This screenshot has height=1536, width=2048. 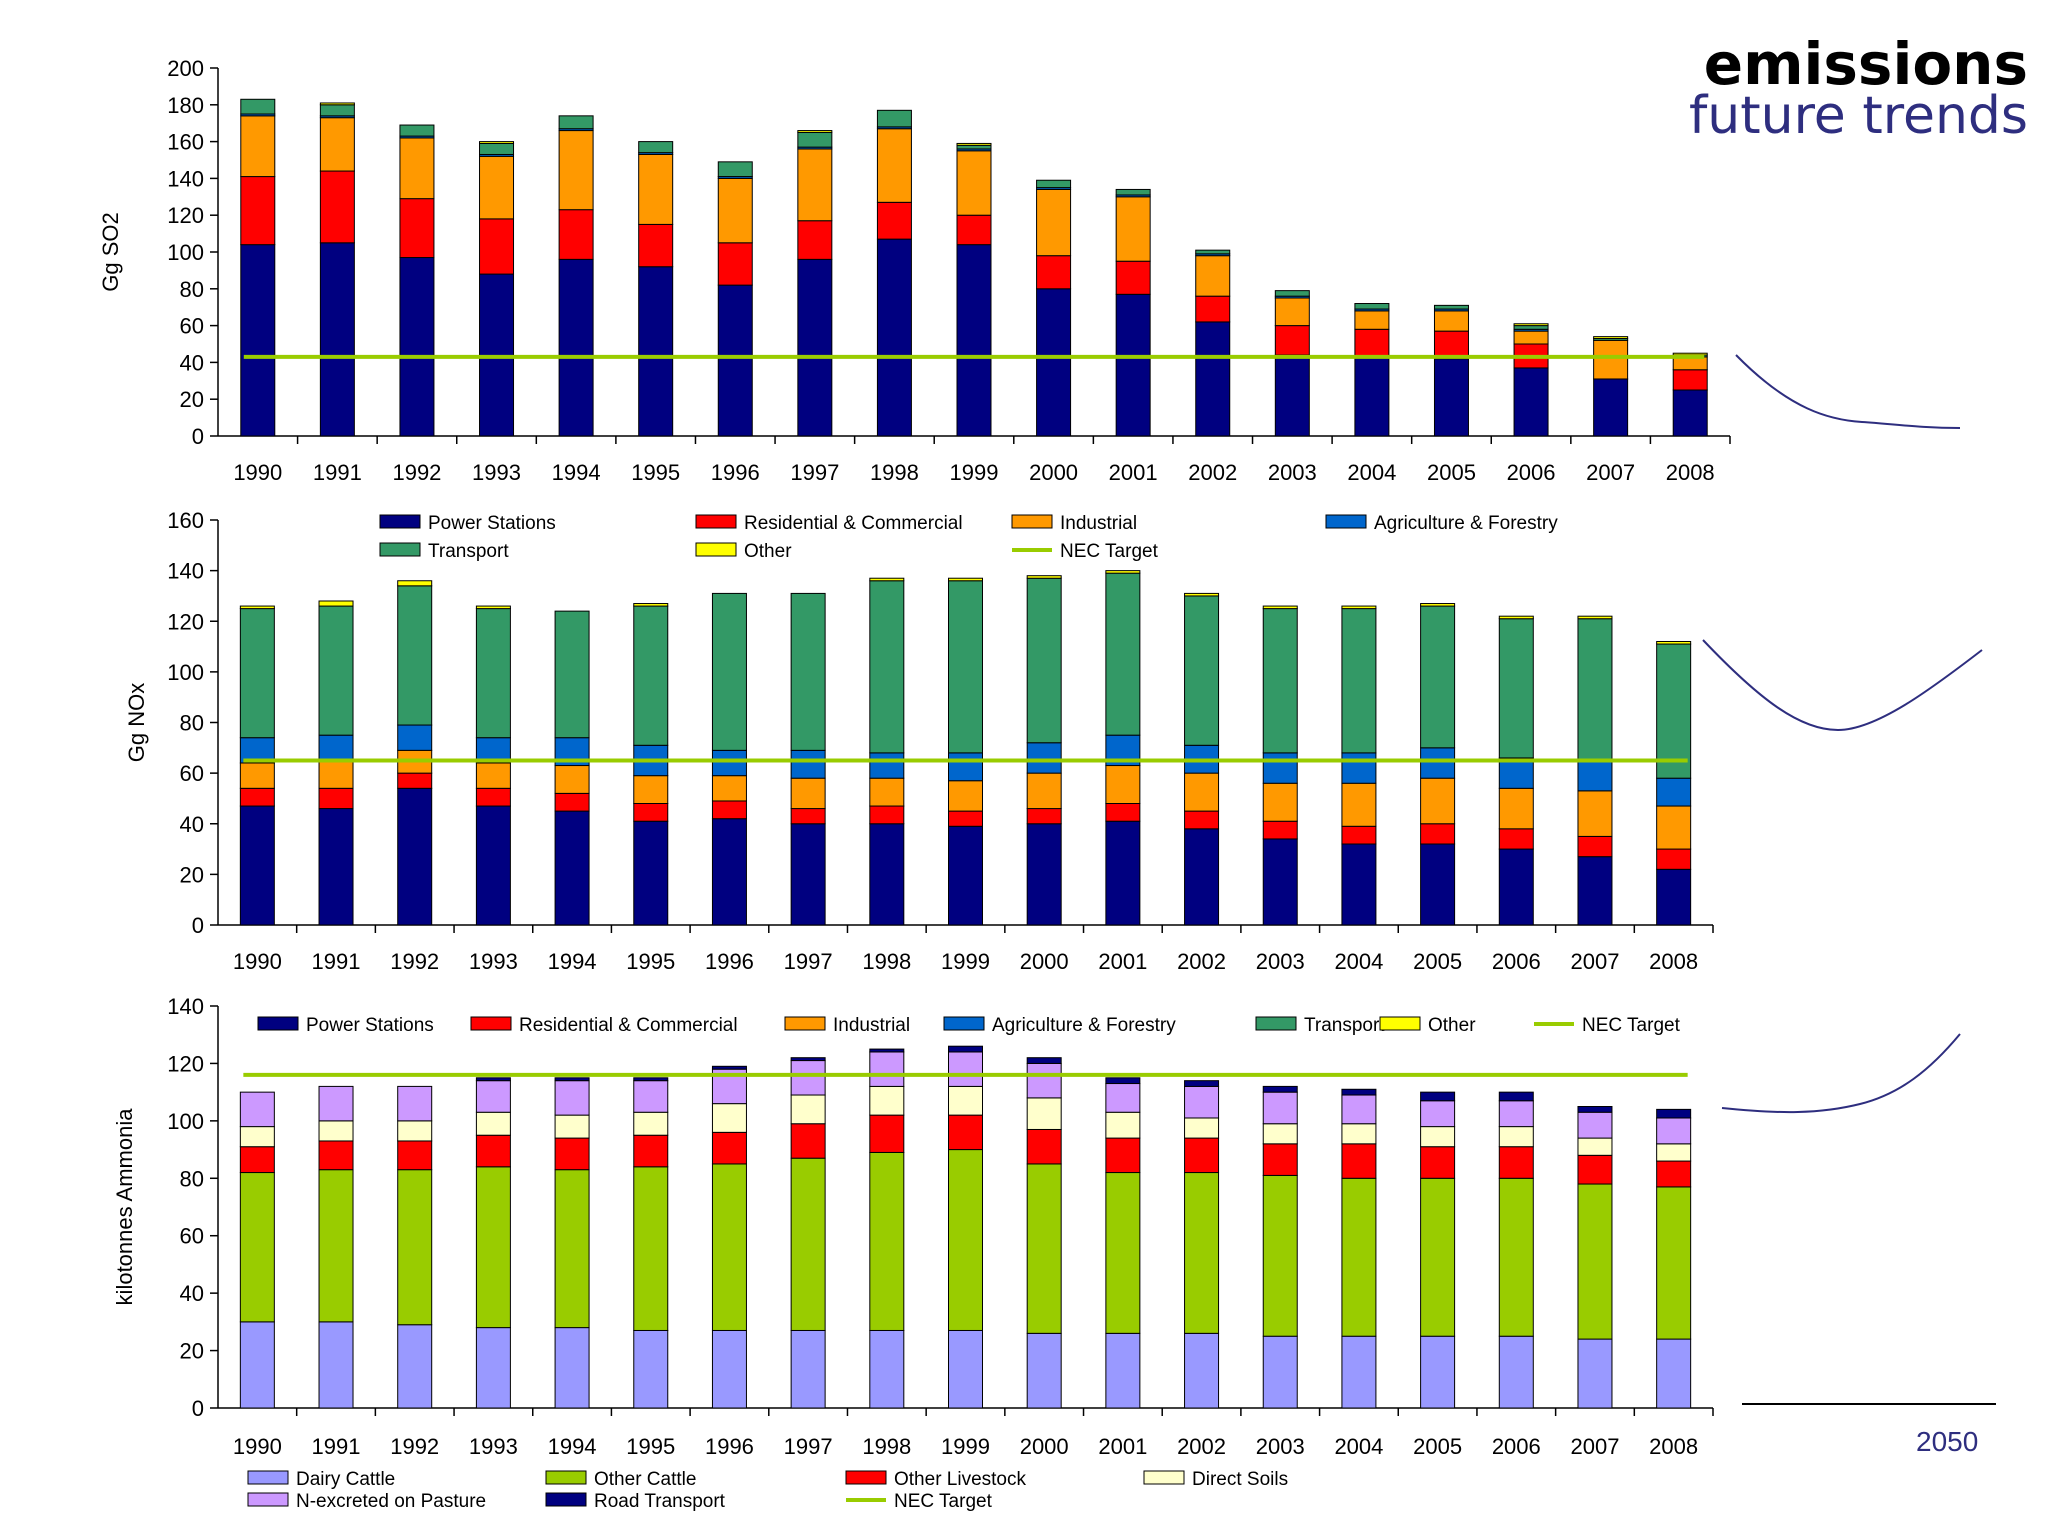 What do you see at coordinates (965, 1446) in the screenshot?
I see `x-tick-label: 1999` at bounding box center [965, 1446].